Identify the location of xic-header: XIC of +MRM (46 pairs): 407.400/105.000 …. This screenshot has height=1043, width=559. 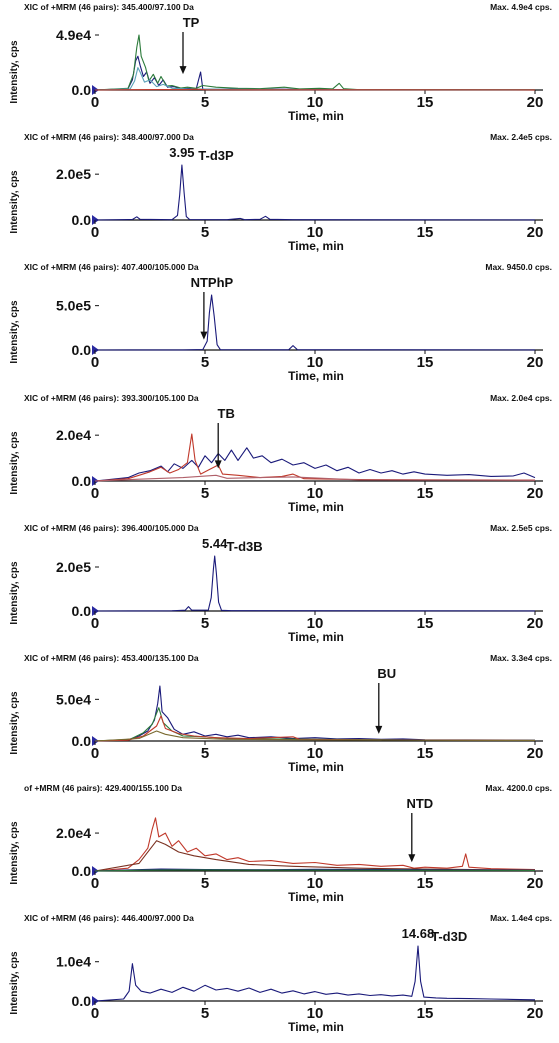
(111, 267).